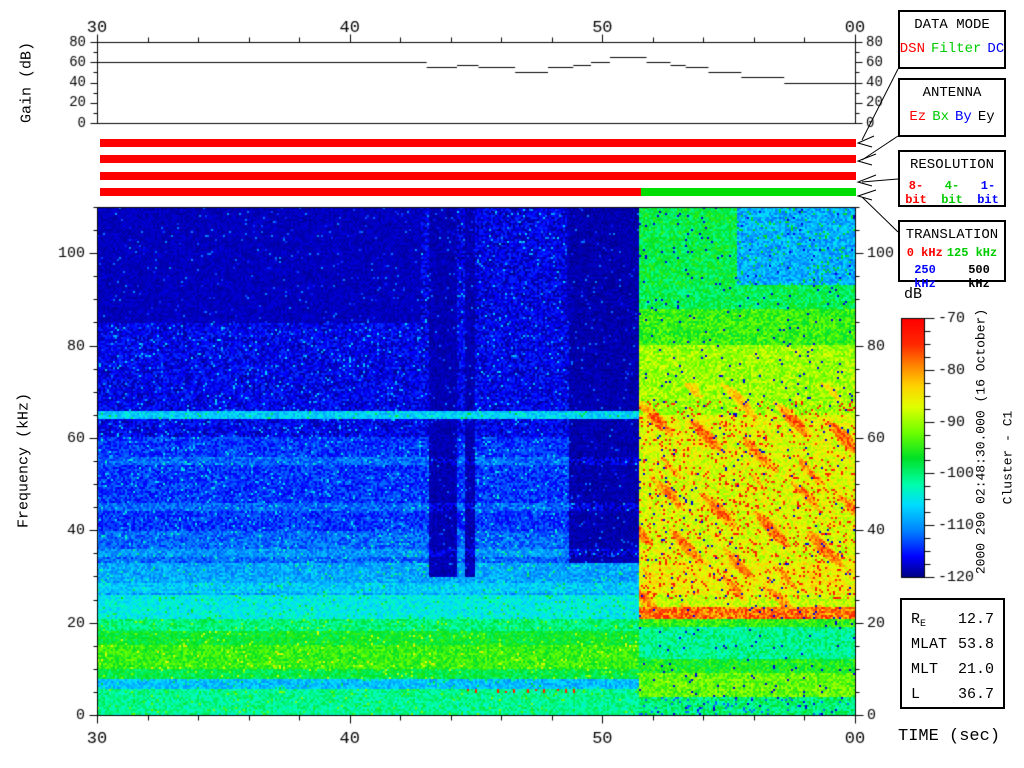 This screenshot has width=1024, height=768. What do you see at coordinates (916, 694) in the screenshot?
I see `ephemeris-label: L` at bounding box center [916, 694].